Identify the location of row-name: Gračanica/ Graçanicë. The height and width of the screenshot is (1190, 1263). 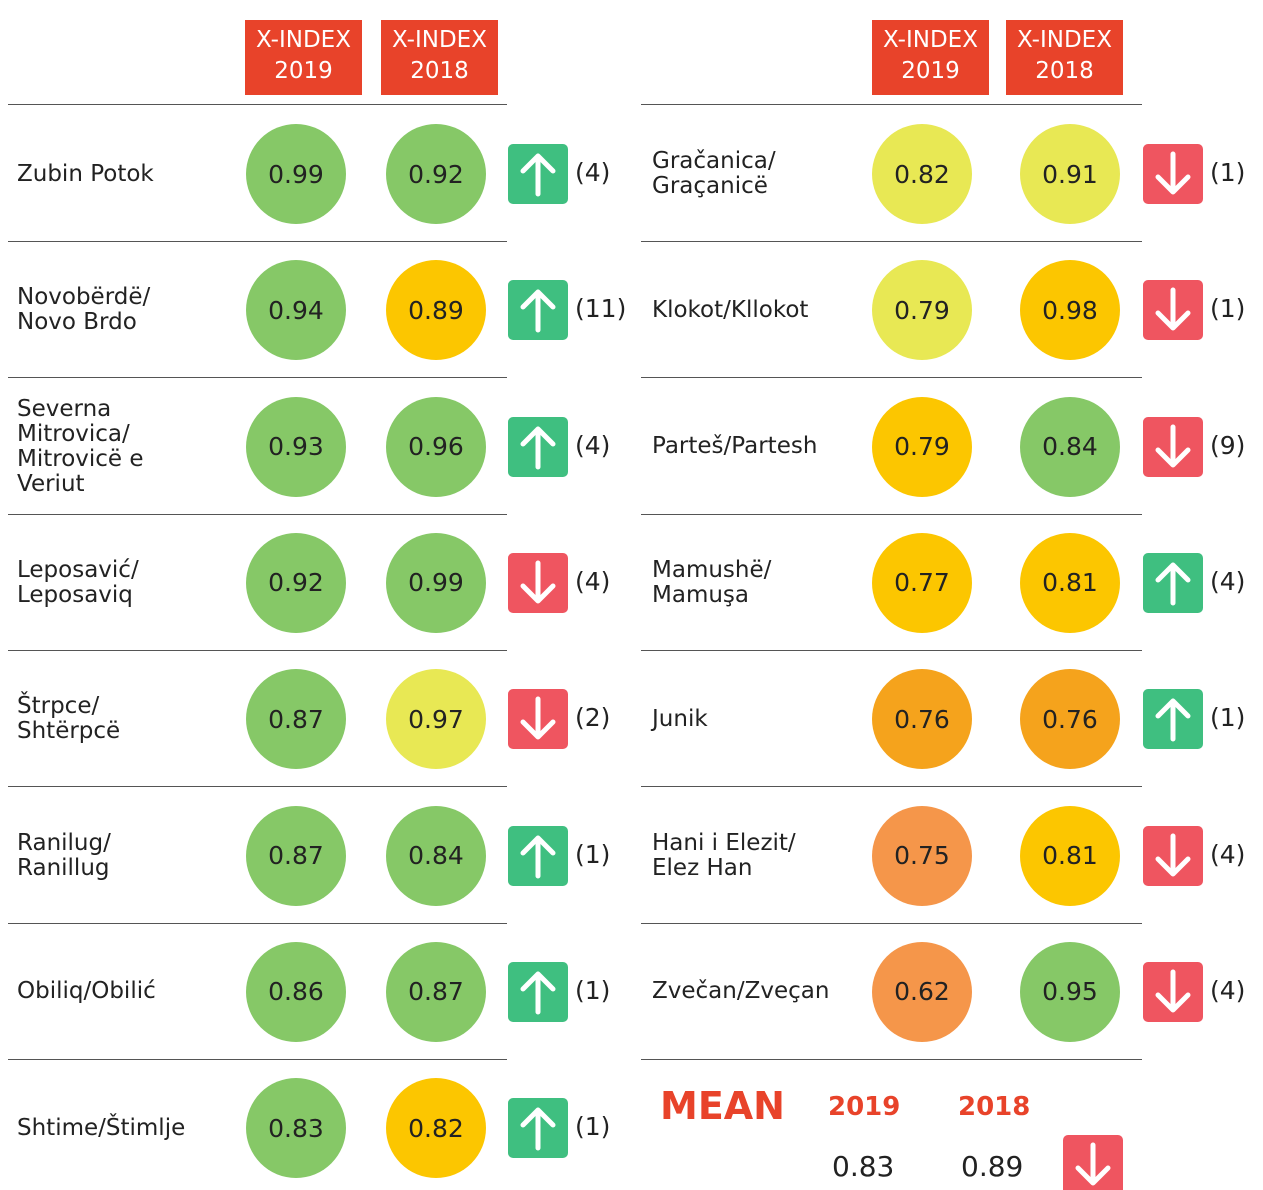
(714, 173).